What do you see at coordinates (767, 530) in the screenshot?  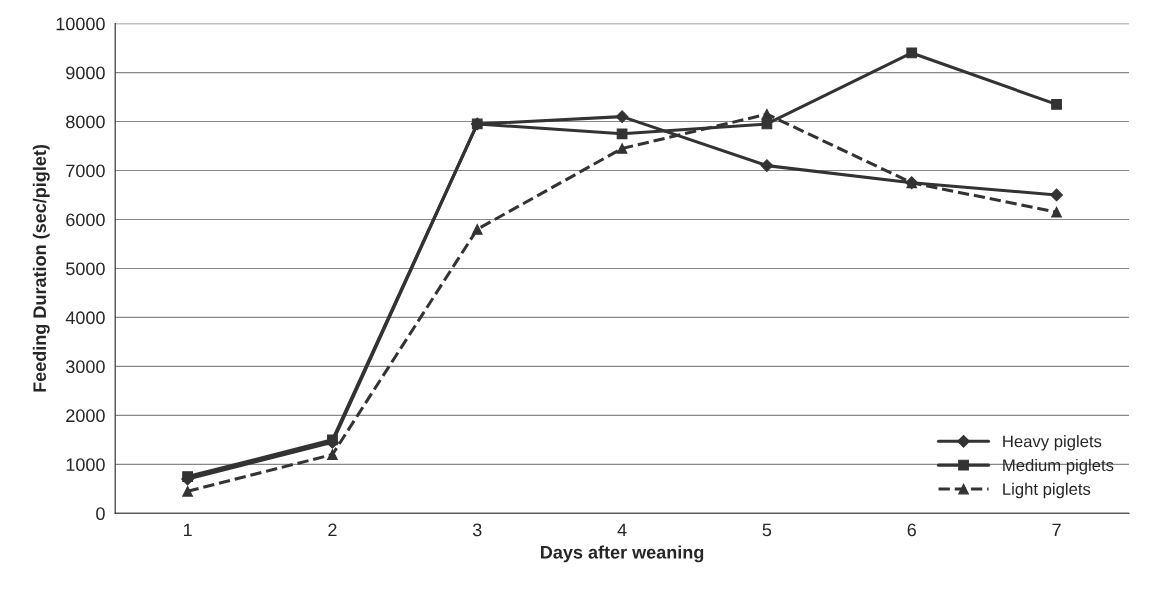 I see `x-tick-label: 5` at bounding box center [767, 530].